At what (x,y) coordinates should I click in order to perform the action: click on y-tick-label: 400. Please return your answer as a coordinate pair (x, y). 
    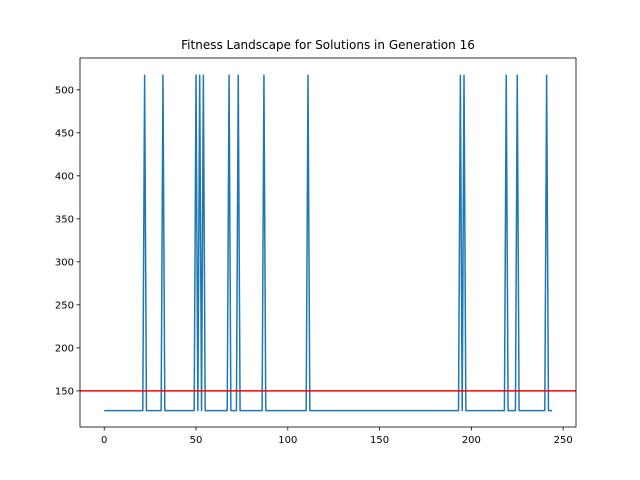
    Looking at the image, I should click on (64, 176).